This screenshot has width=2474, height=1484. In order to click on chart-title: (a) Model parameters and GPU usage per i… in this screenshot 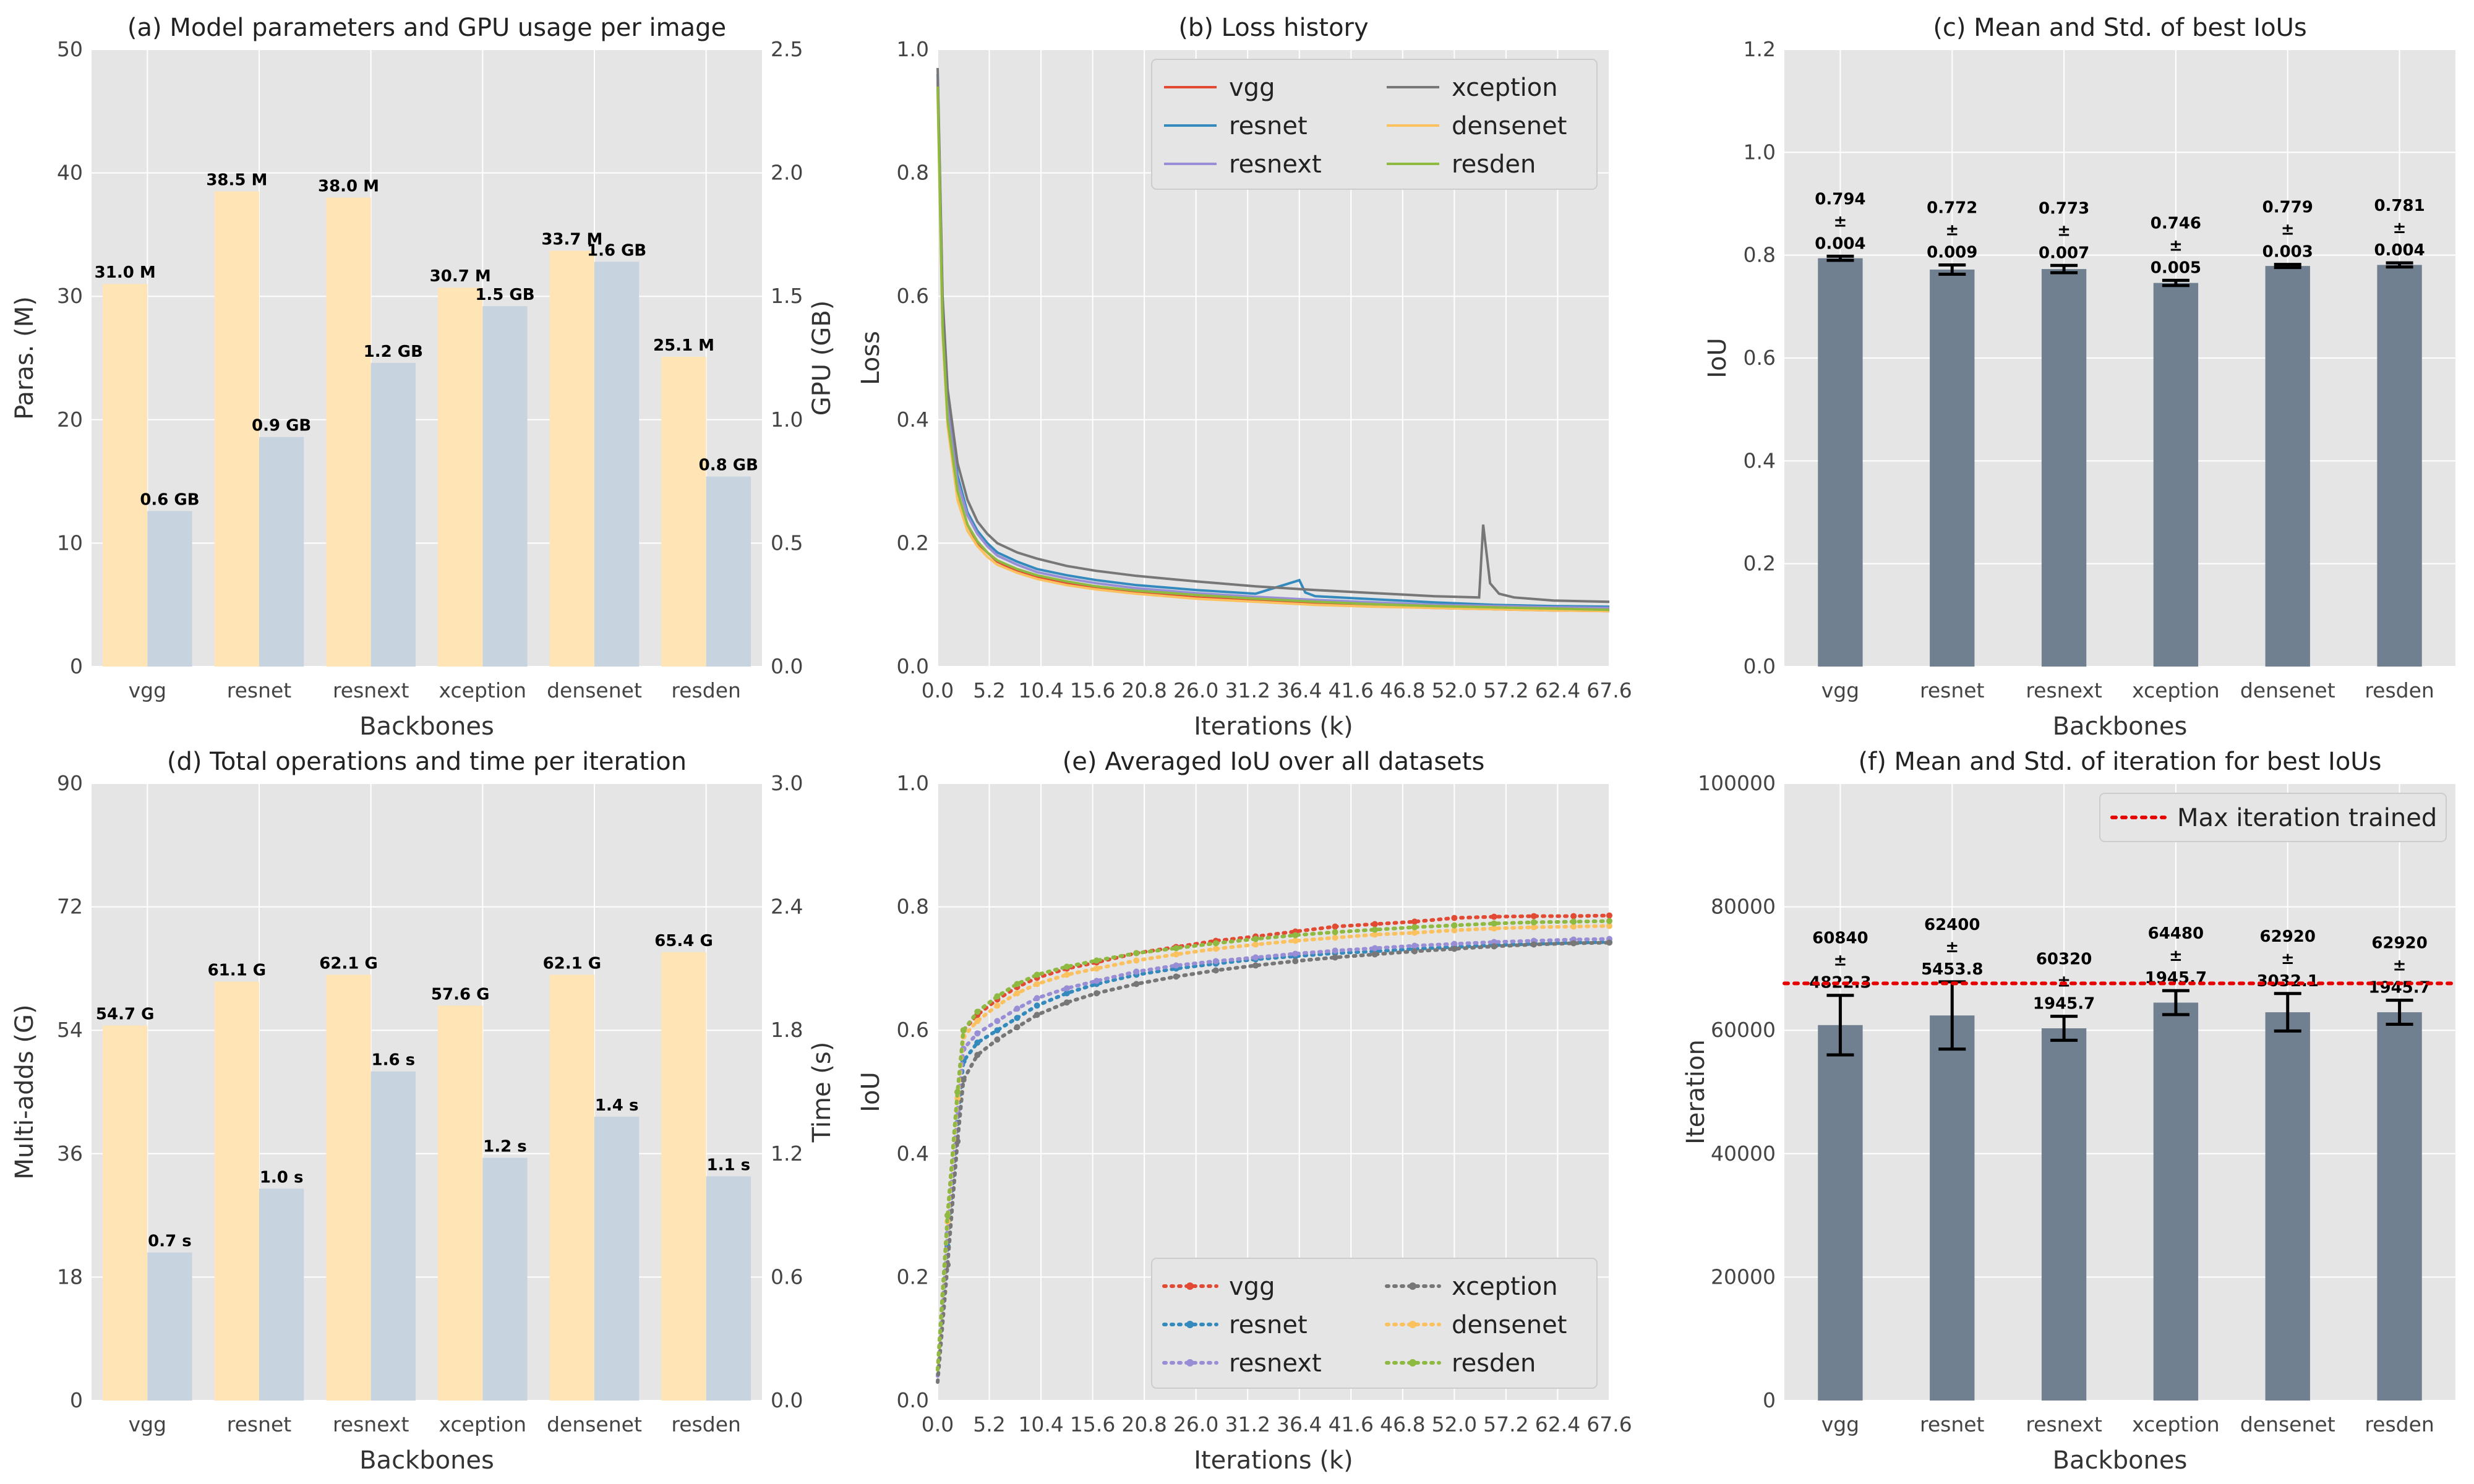, I will do `click(426, 28)`.